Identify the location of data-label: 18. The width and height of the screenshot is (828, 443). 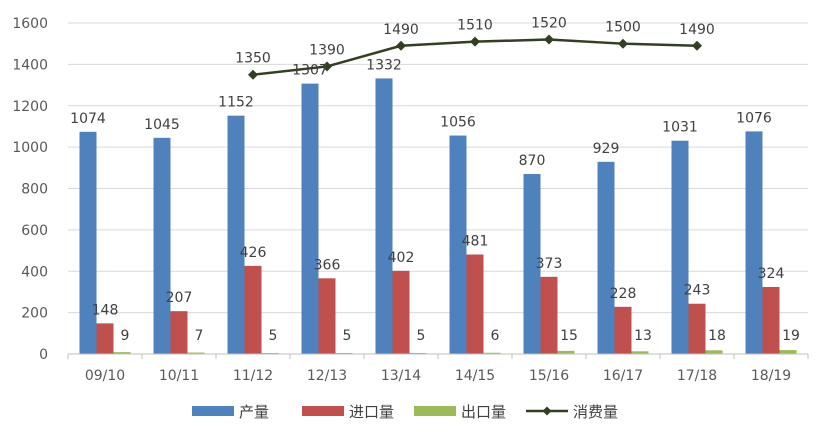
(717, 336).